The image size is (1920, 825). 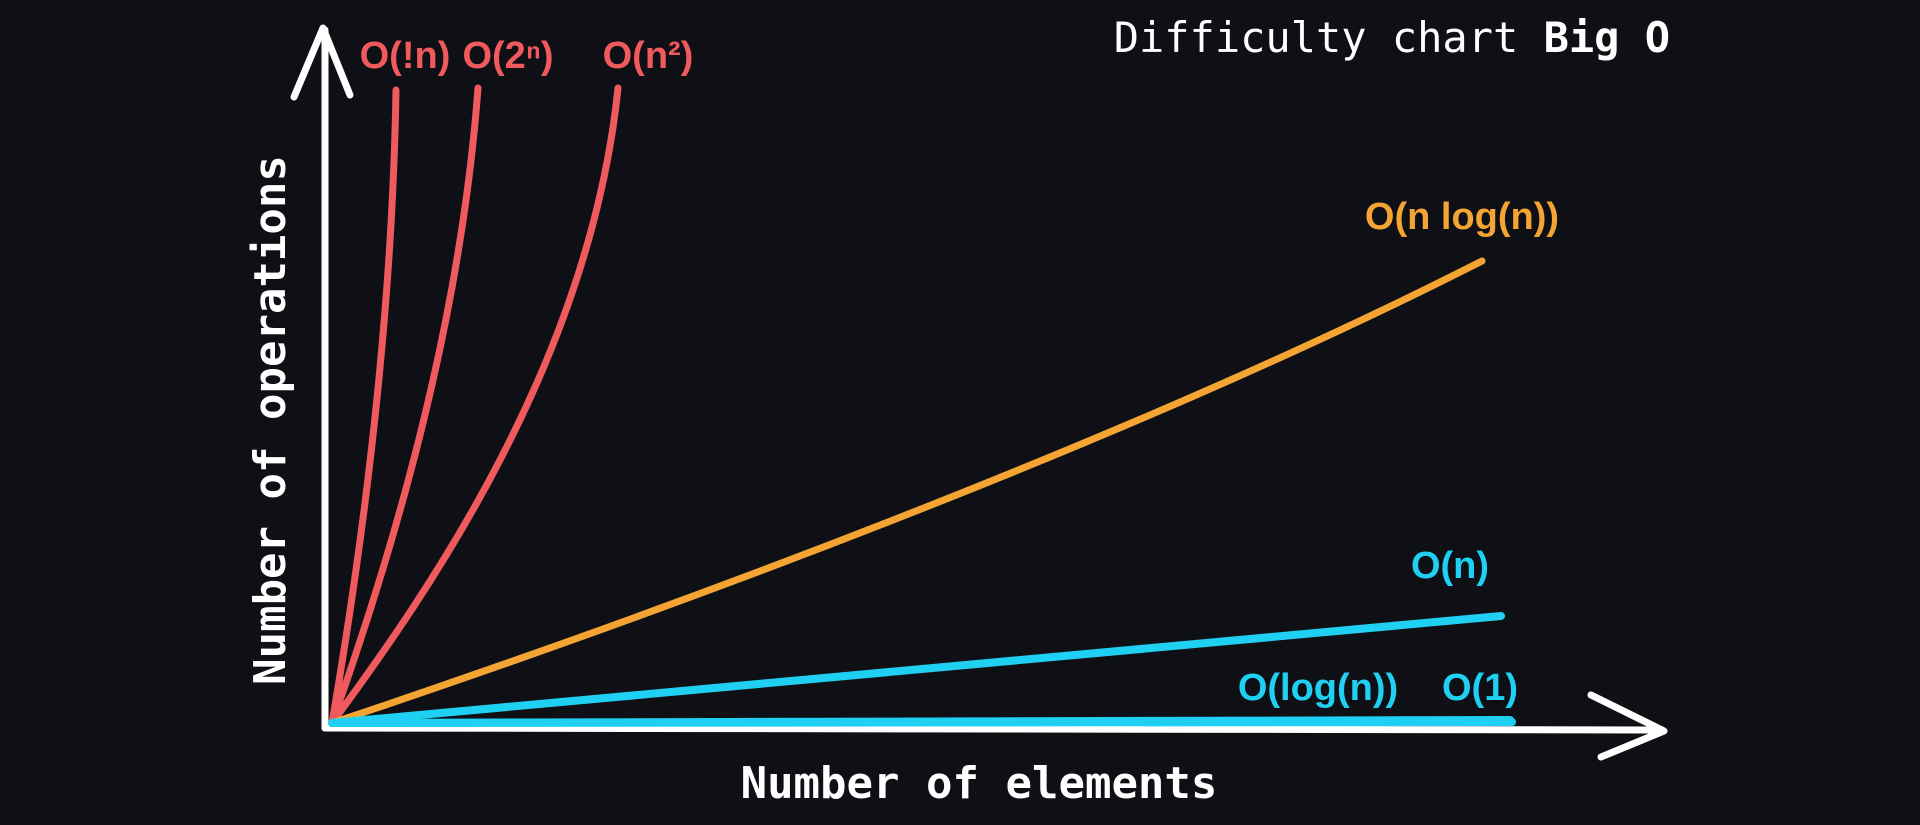 I want to click on series-label-logarithmic: O(log(n)), so click(x=1318, y=688).